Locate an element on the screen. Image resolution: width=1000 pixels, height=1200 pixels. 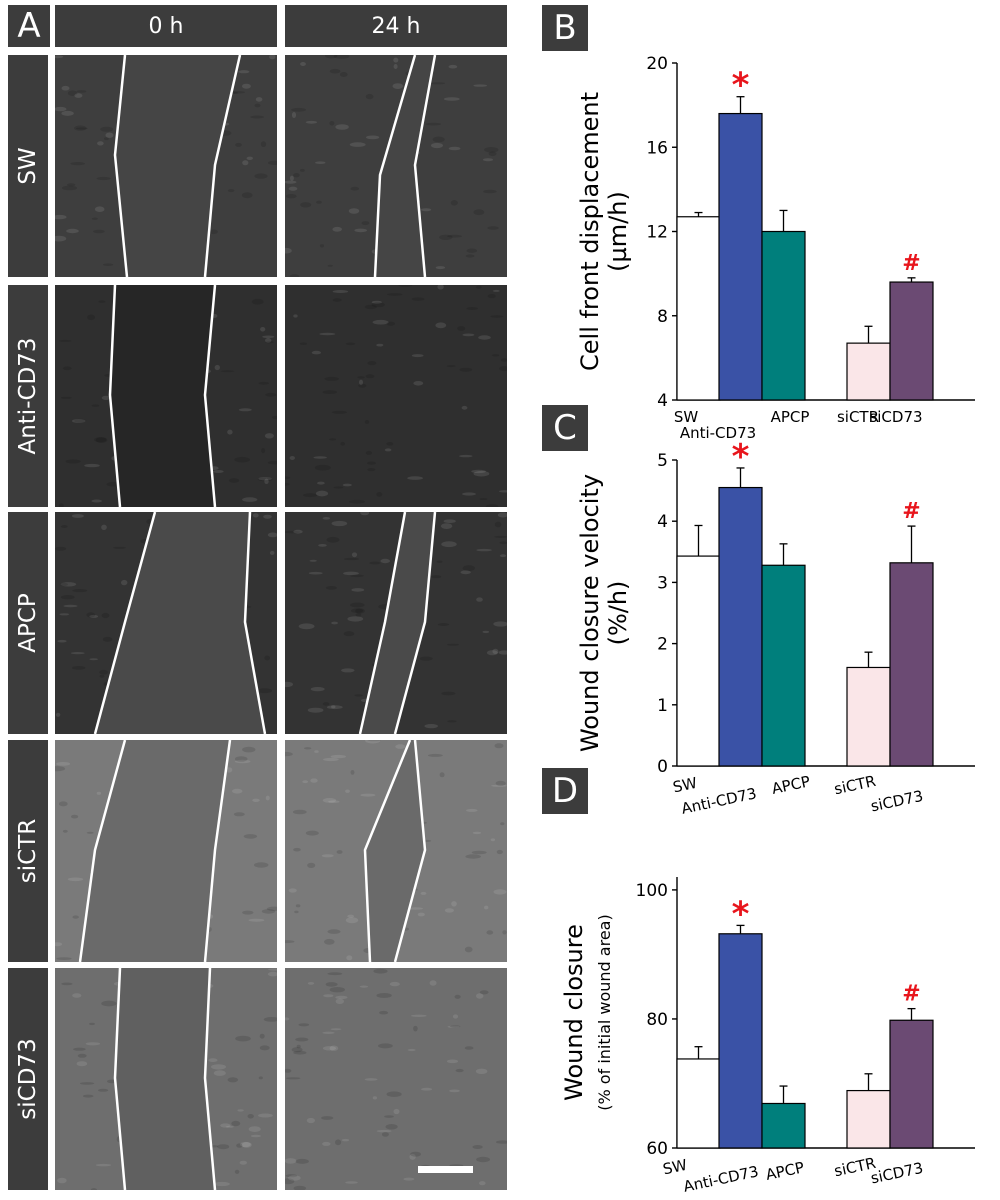
chart-d-y-tick-label: 100 is located at coordinates (652, 891).